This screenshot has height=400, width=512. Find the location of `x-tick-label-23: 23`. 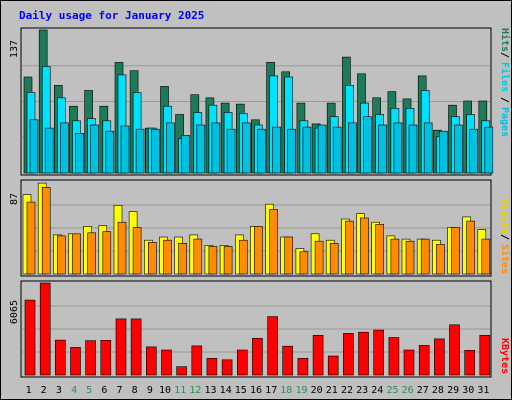

x-tick-label-23: 23 is located at coordinates (362, 390).